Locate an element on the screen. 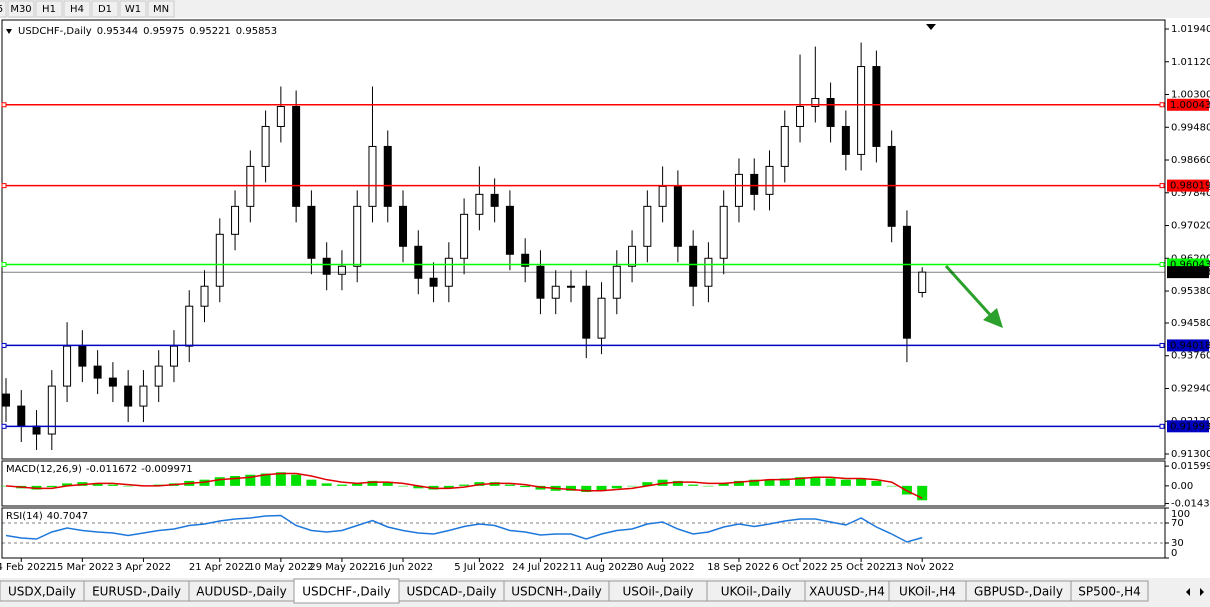 Image resolution: width=1210 pixels, height=607 pixels. scroll-left is located at coordinates (1188, 592).